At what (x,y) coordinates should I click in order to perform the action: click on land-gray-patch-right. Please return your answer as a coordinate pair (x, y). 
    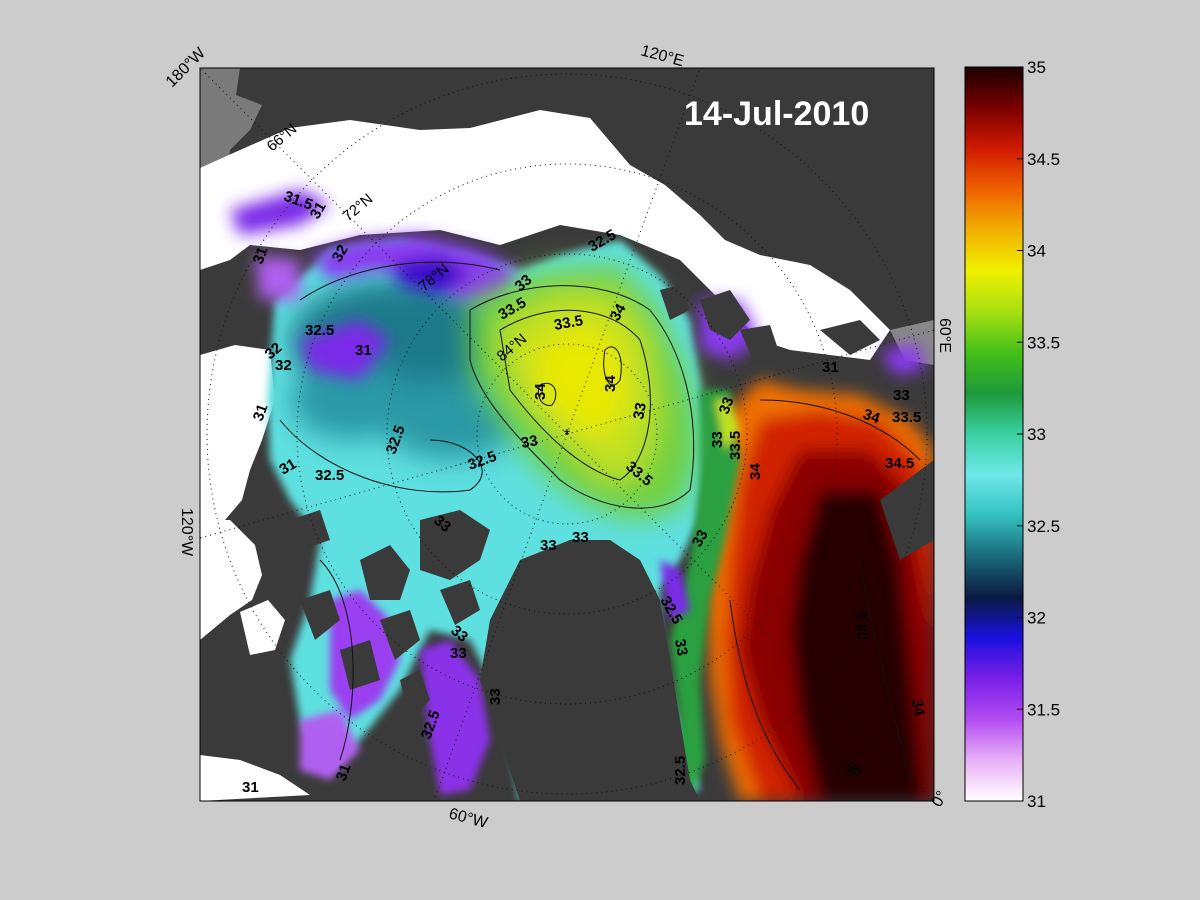
    Looking at the image, I should click on (912, 342).